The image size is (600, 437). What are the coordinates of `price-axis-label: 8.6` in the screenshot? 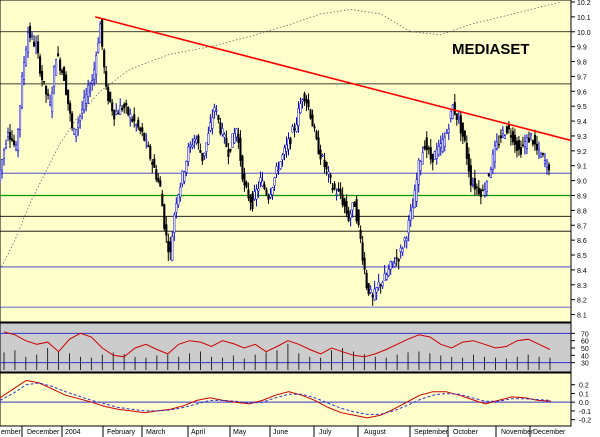 It's located at (582, 241).